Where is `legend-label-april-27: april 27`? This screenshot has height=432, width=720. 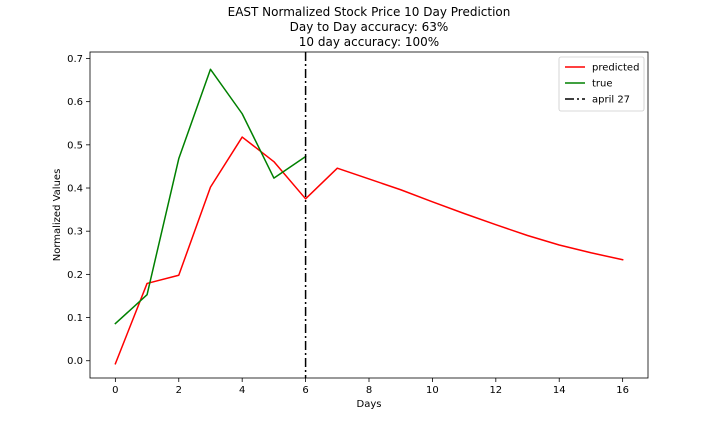 legend-label-april-27: april 27 is located at coordinates (611, 100).